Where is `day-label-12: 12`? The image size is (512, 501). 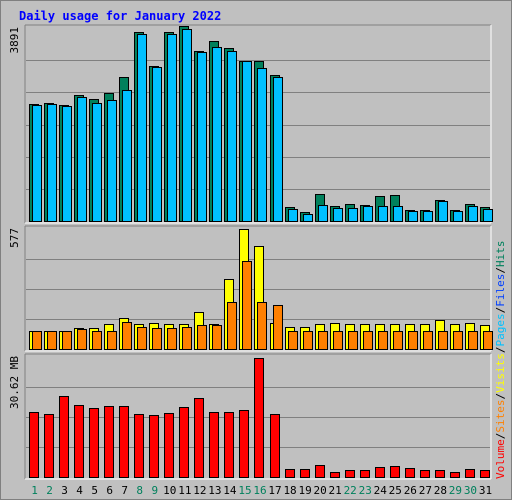 day-label-12: 12 is located at coordinates (199, 490).